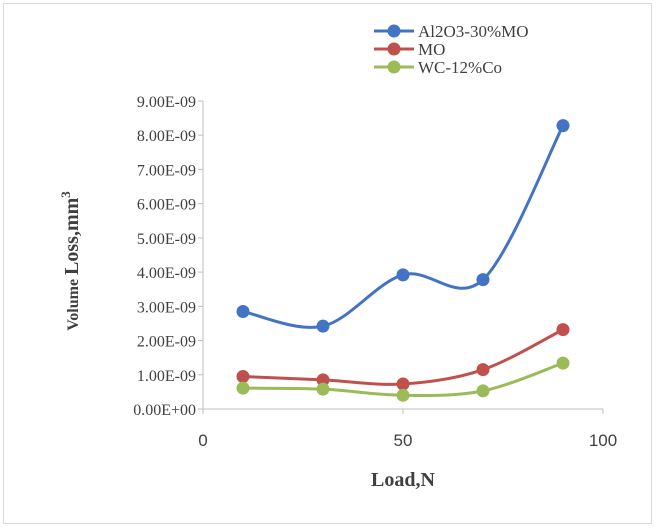 Image resolution: width=657 pixels, height=529 pixels. Describe the element at coordinates (166, 239) in the screenshot. I see `y-tick-label: 5.00E-09` at that location.